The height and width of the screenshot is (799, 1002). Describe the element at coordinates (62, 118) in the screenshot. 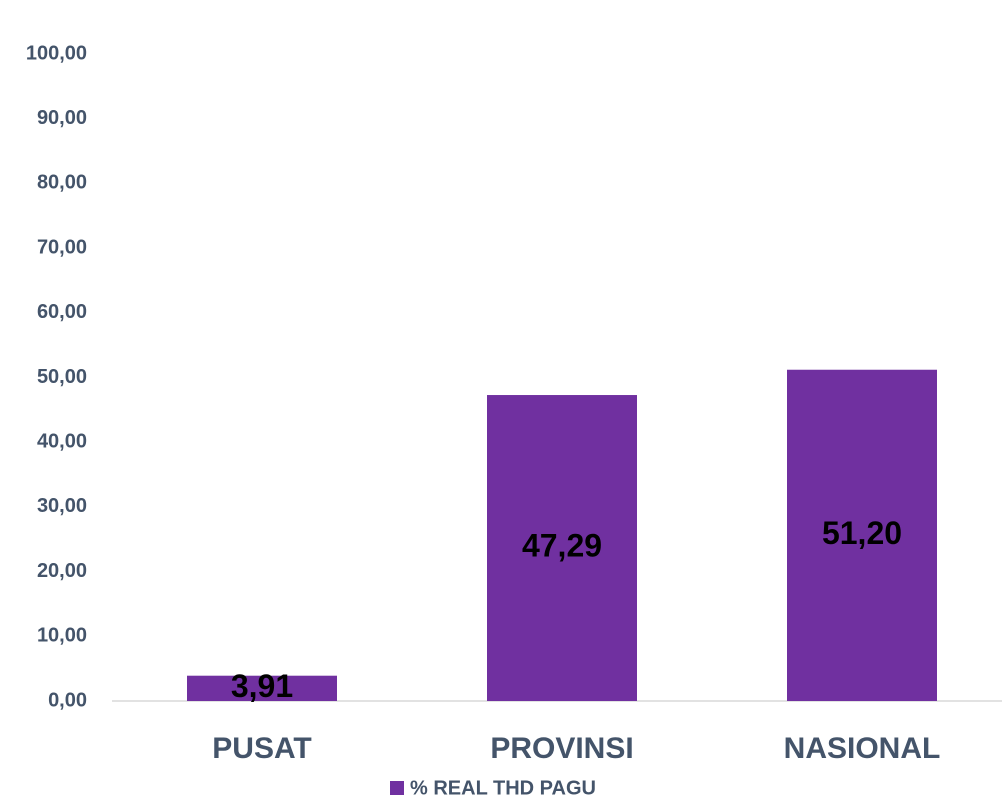

I see `y-tick-label: 90,00` at that location.